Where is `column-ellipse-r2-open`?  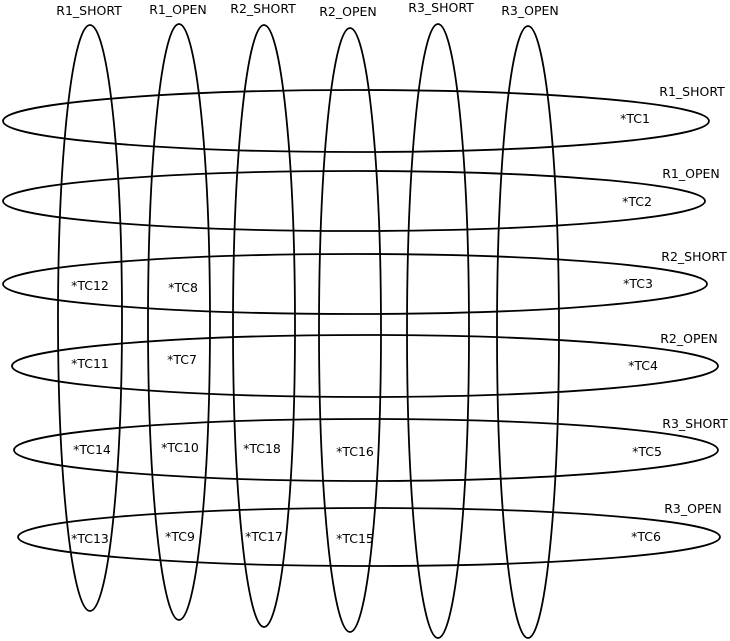
column-ellipse-r2-open is located at coordinates (350, 330).